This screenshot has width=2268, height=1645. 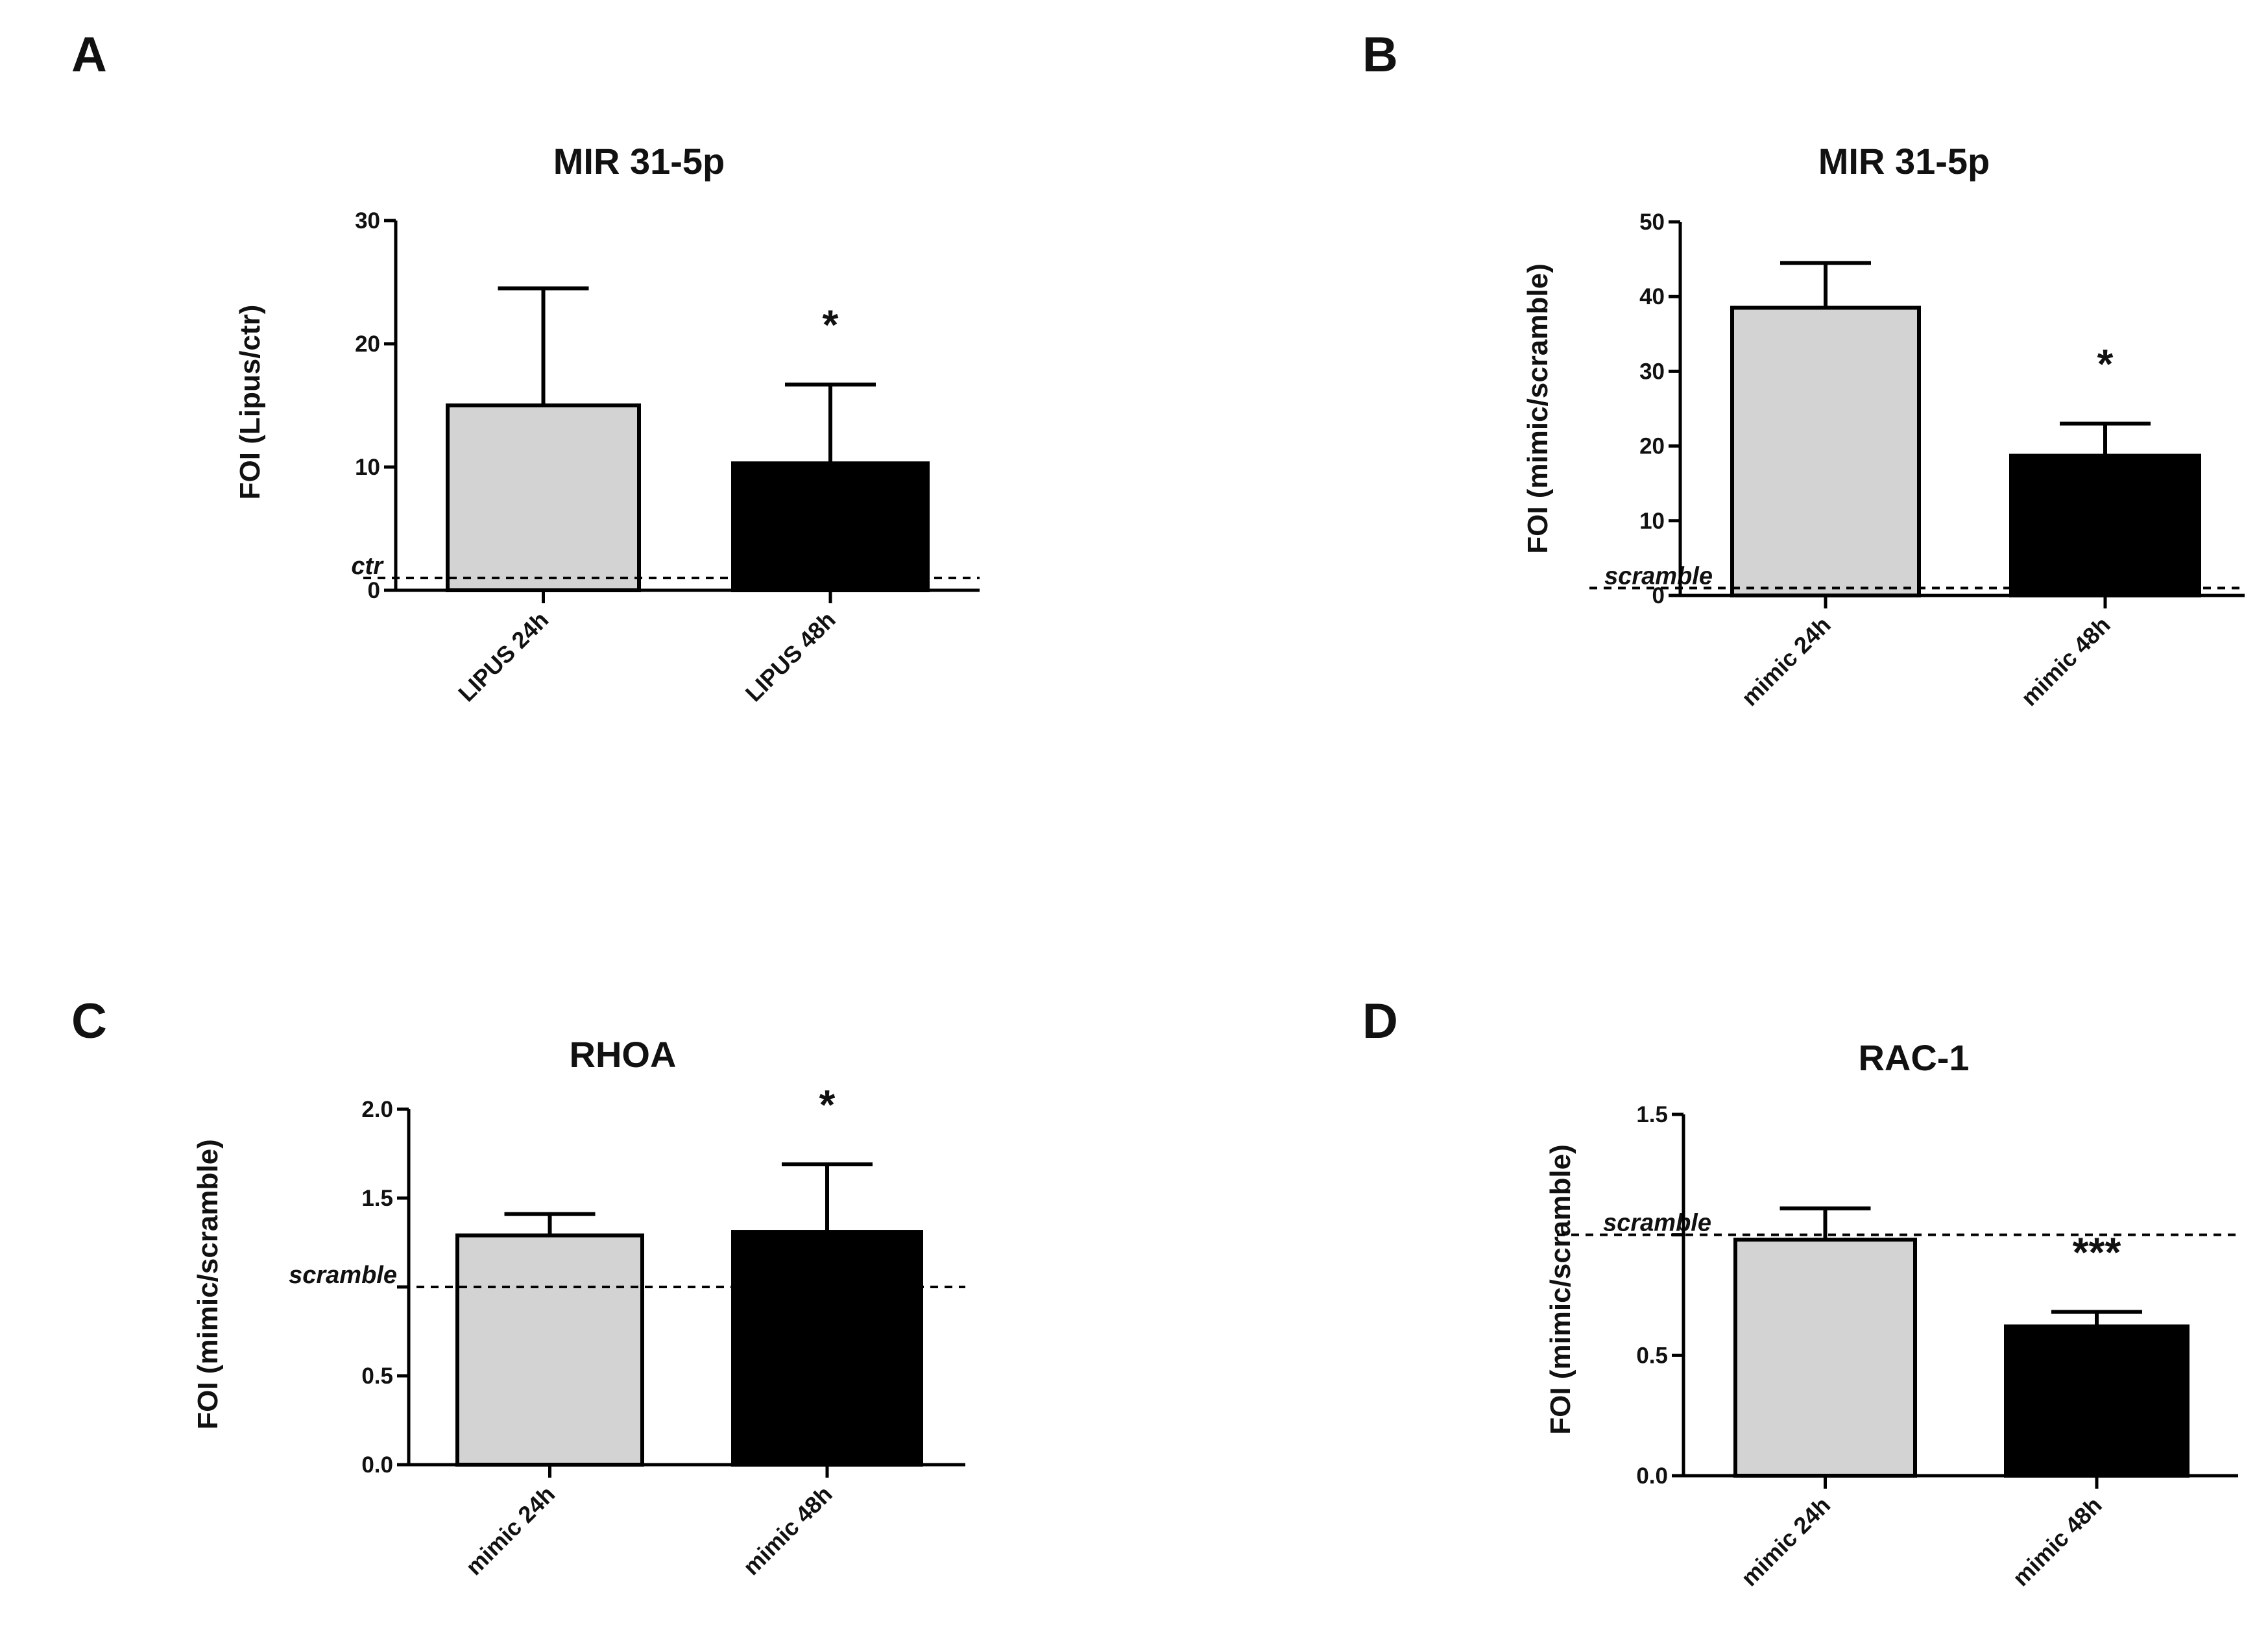 I want to click on panel-a-significance-2: *, so click(x=831, y=325).